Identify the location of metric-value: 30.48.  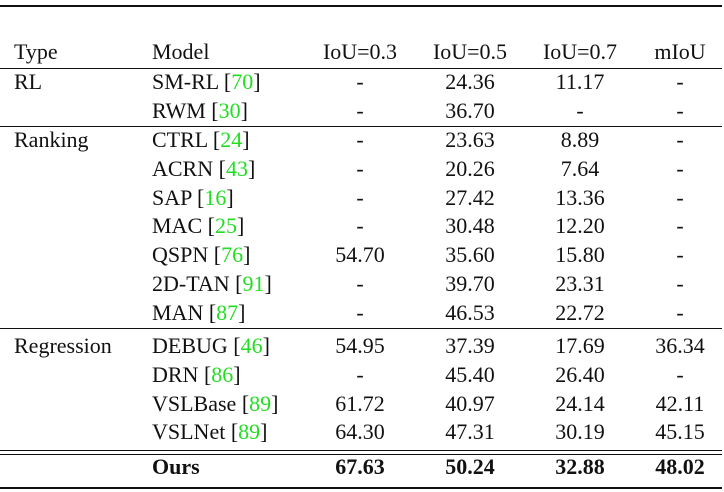
(470, 226).